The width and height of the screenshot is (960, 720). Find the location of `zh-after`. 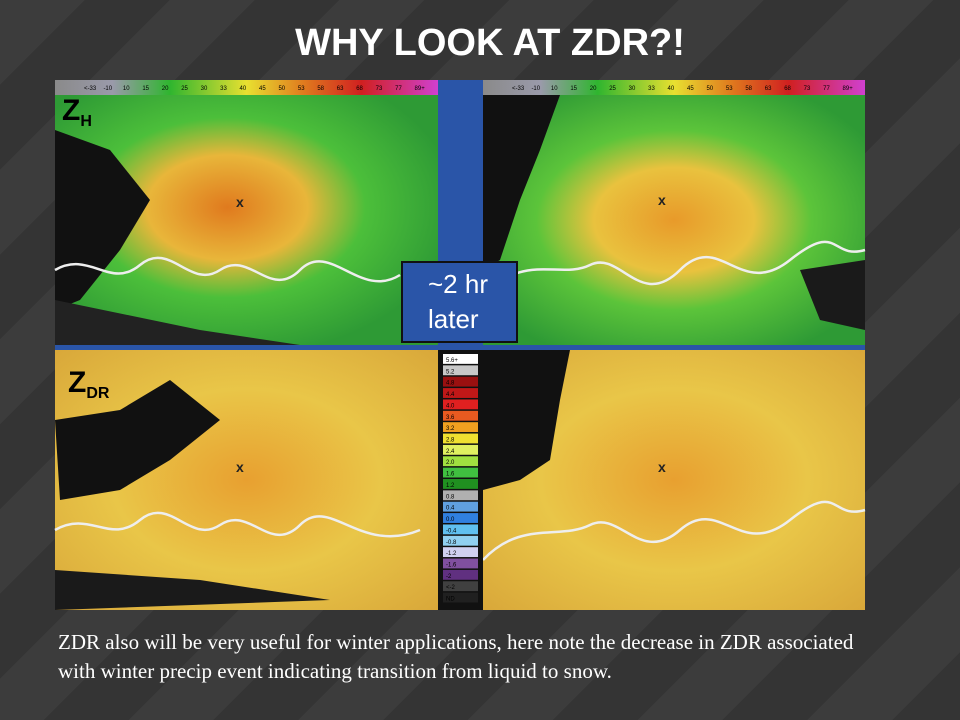

zh-after is located at coordinates (674, 220).